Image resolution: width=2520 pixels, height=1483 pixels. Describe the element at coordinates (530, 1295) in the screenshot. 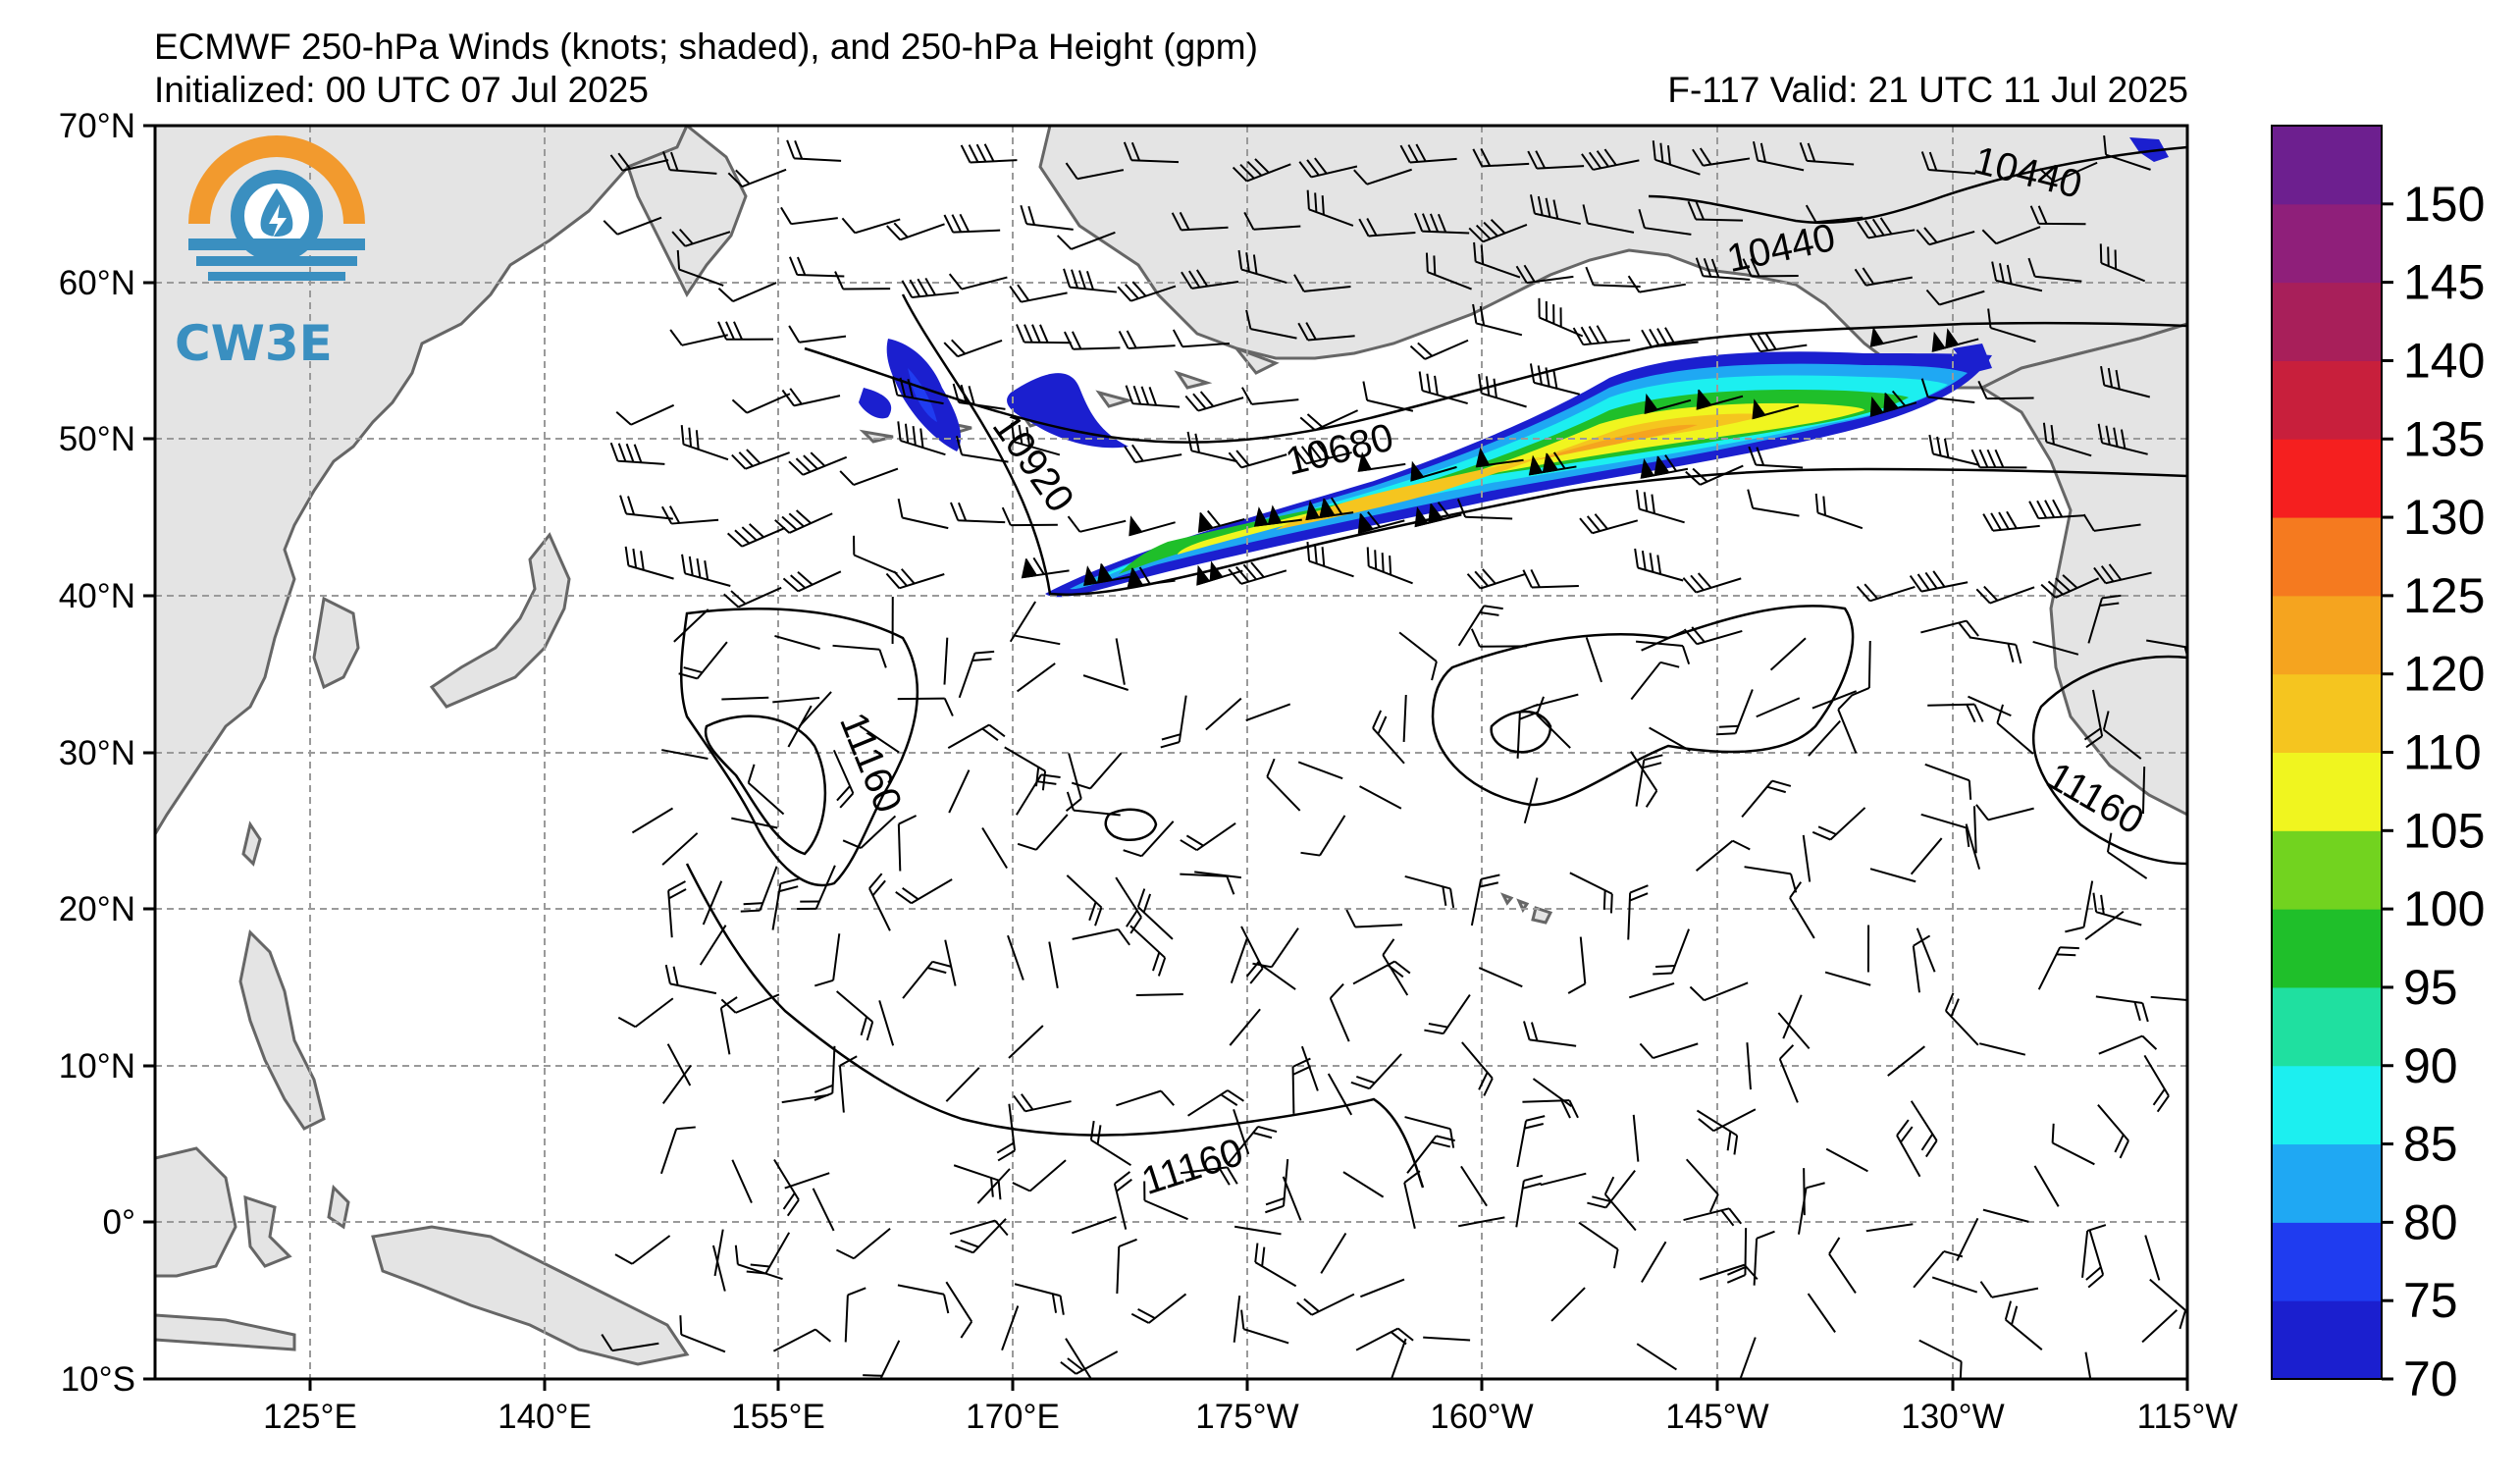

I see `land-new-guinea` at that location.